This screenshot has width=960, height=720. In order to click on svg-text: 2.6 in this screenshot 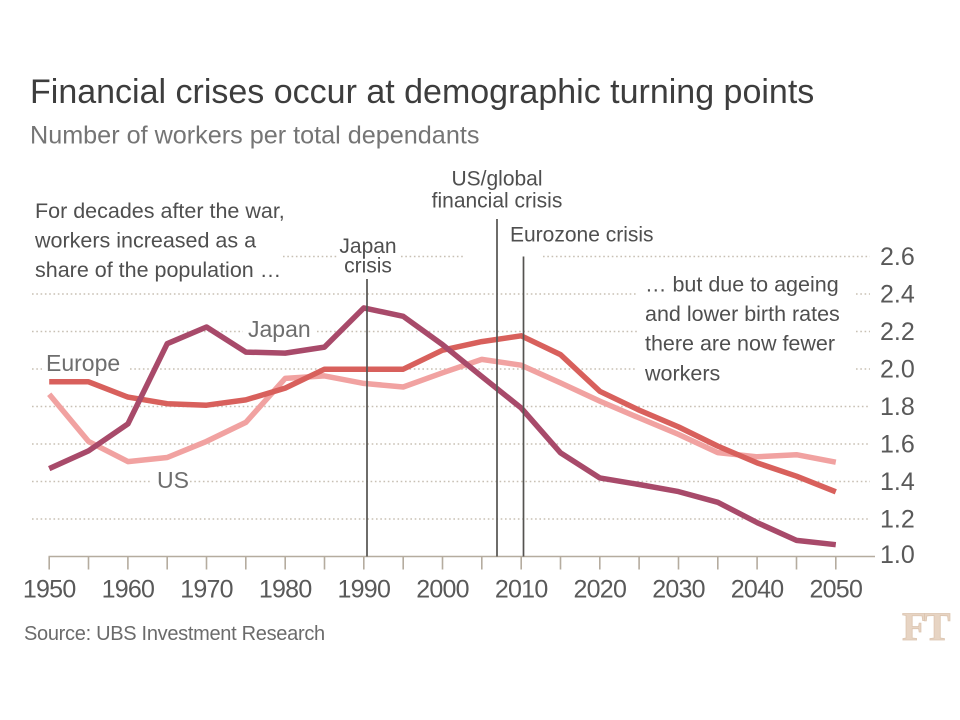, I will do `click(897, 257)`.